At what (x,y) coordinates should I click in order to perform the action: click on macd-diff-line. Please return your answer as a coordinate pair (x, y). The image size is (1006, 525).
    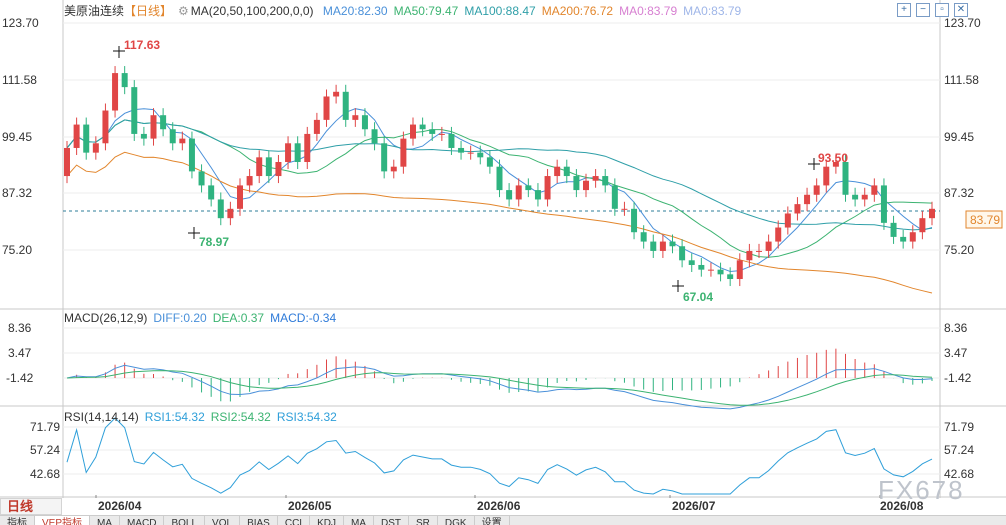
    Looking at the image, I should click on (499, 387).